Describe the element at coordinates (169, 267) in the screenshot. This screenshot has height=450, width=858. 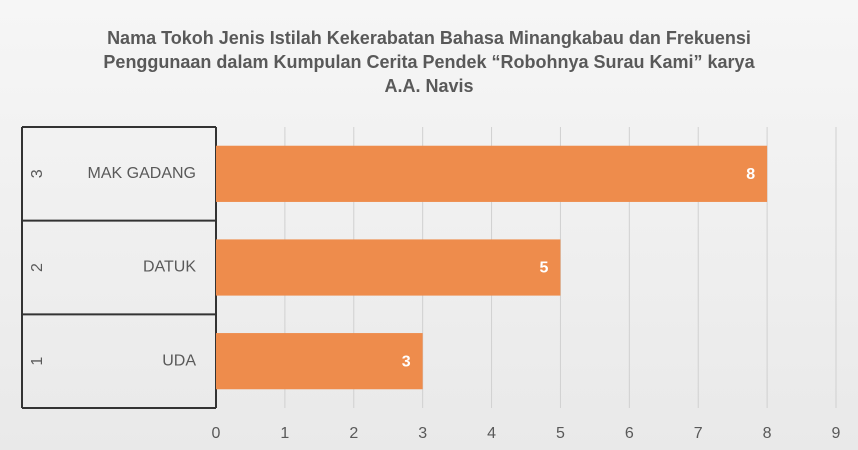
I see `y-tick-label: DATUK` at that location.